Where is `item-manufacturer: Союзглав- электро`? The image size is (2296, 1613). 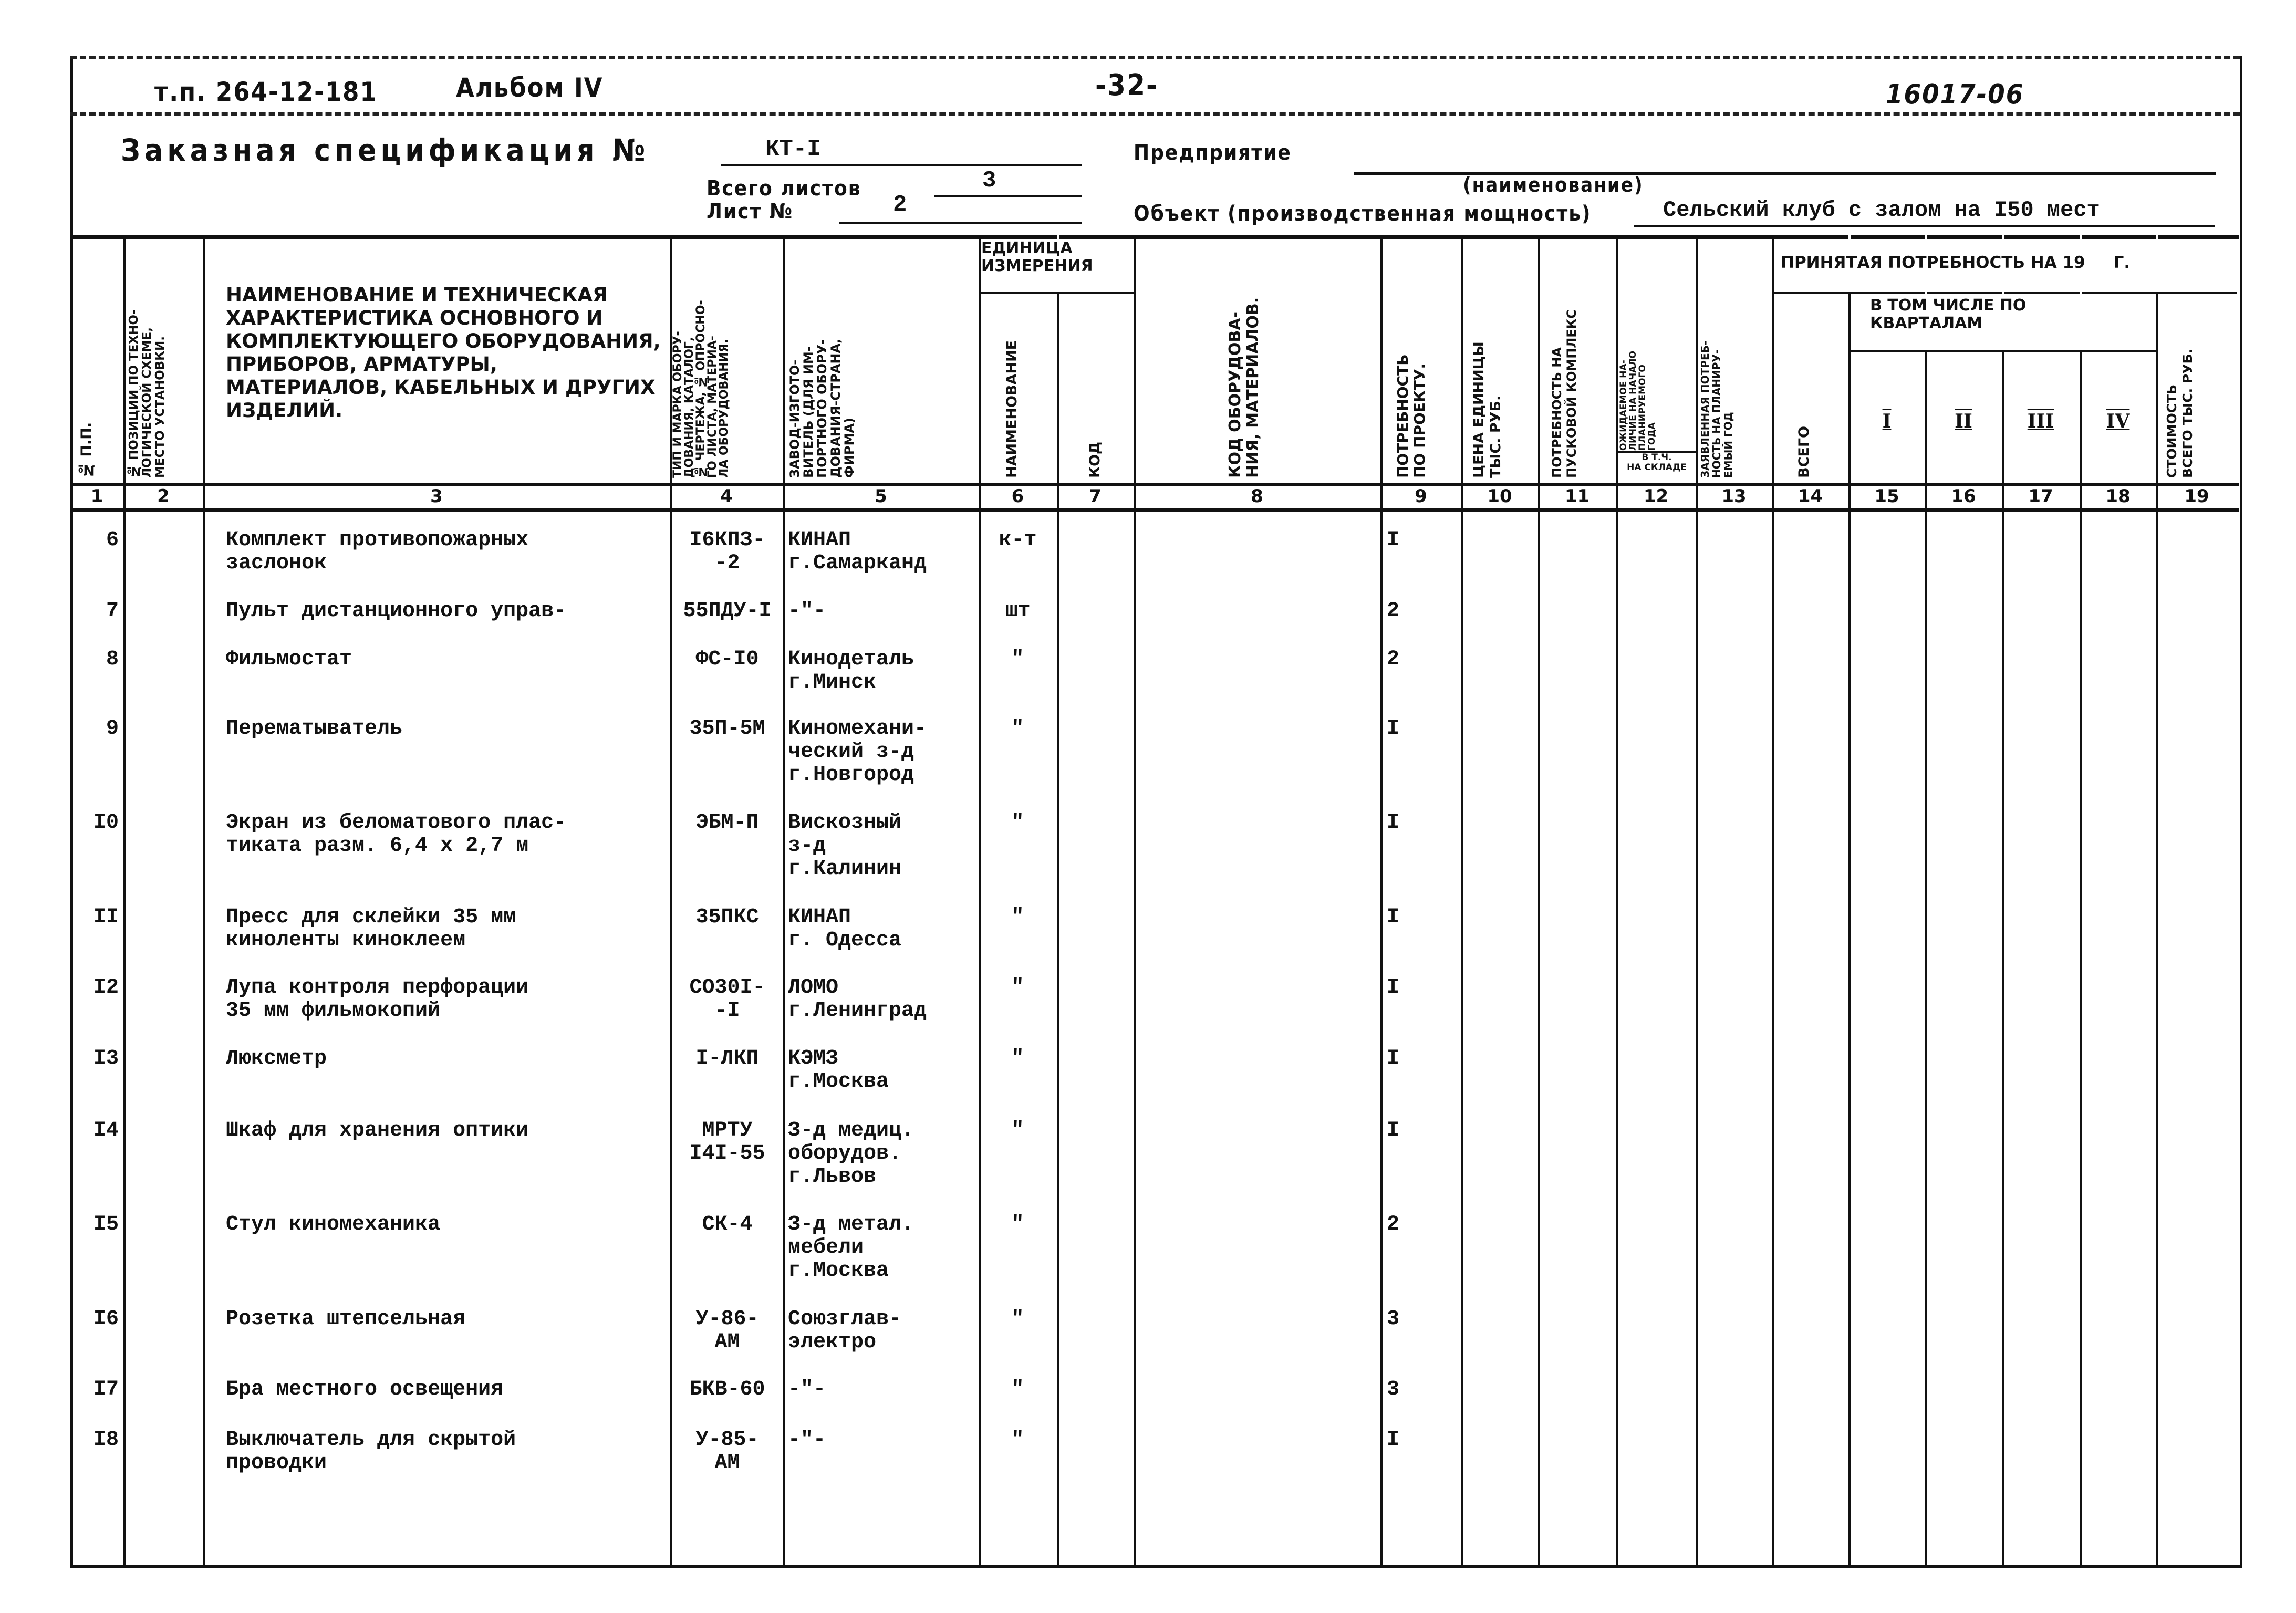 item-manufacturer: Союзглав- электро is located at coordinates (845, 1331).